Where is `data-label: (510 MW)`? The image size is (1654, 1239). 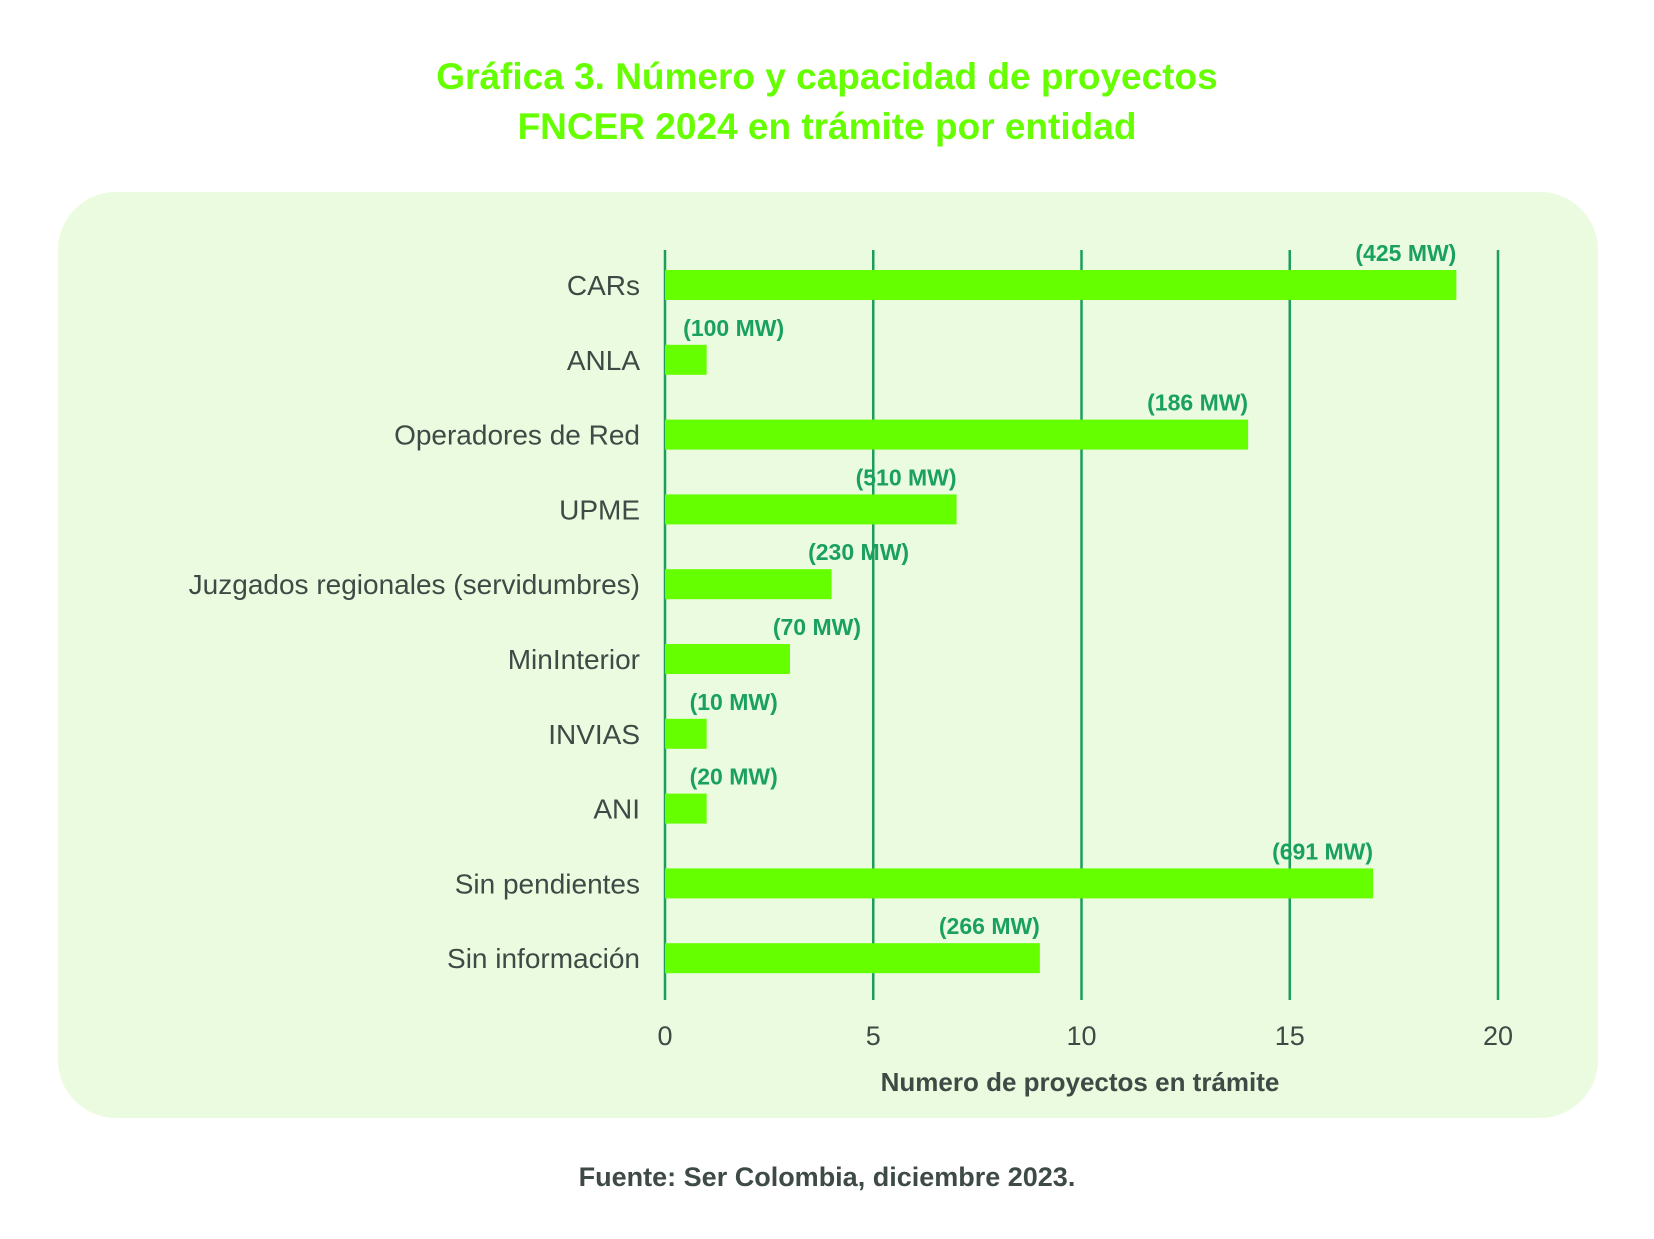
data-label: (510 MW) is located at coordinates (906, 477).